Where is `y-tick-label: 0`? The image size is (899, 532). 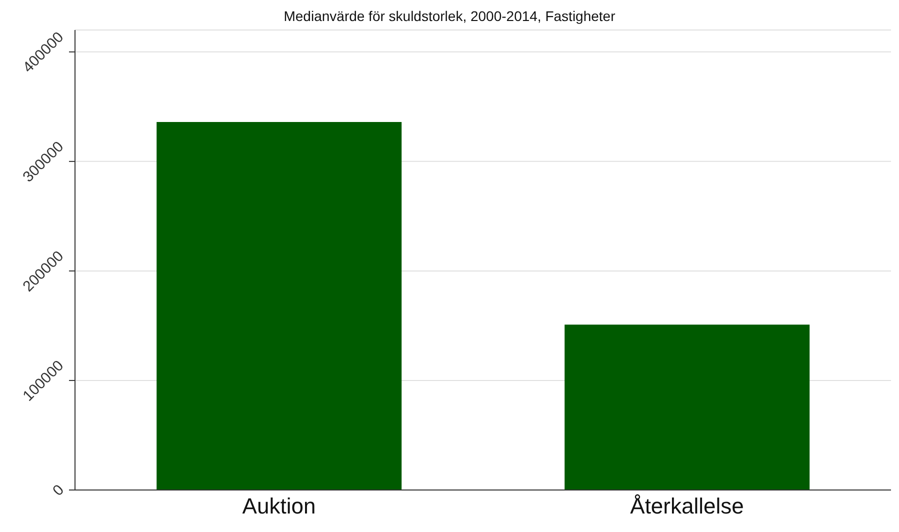
y-tick-label: 0 is located at coordinates (59, 491).